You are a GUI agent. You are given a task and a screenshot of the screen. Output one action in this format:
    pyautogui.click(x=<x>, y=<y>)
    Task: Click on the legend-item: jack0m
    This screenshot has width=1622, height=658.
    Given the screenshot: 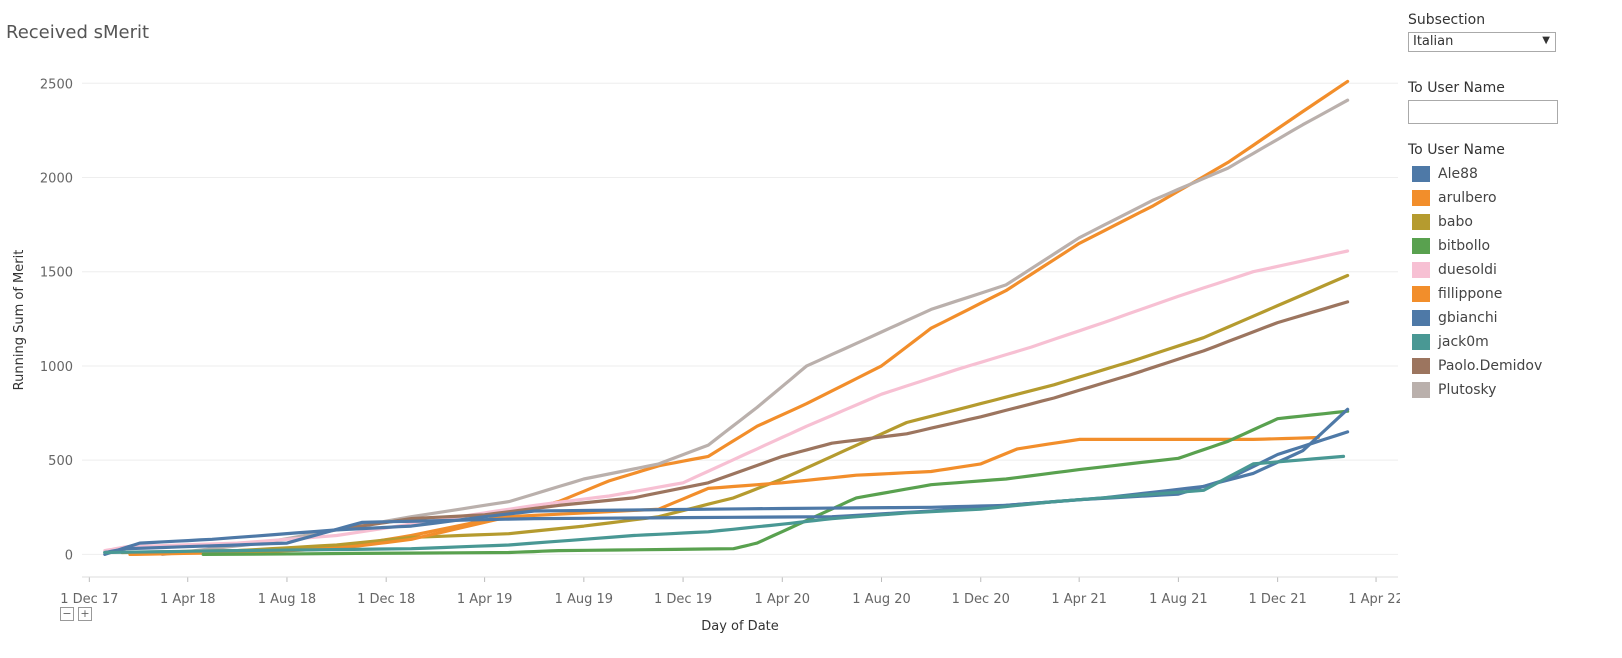 What is the action you would take?
    pyautogui.click(x=1511, y=342)
    